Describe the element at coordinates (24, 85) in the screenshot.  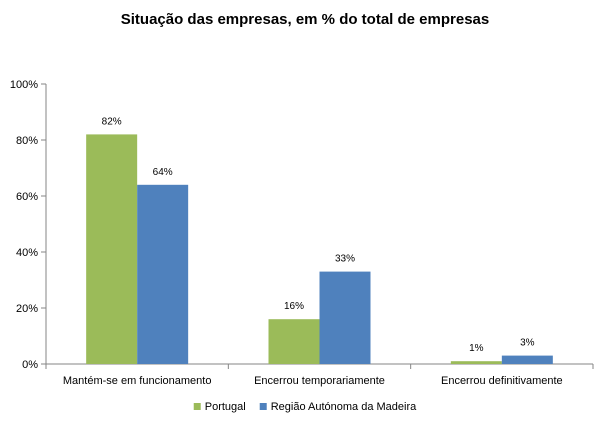
I see `y-tick-label: 100%` at that location.